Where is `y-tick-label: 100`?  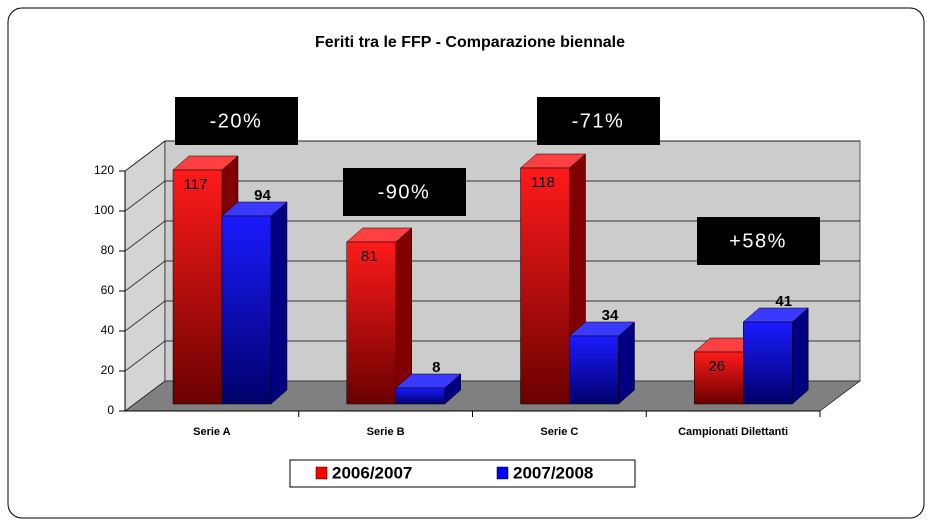
y-tick-label: 100 is located at coordinates (104, 210).